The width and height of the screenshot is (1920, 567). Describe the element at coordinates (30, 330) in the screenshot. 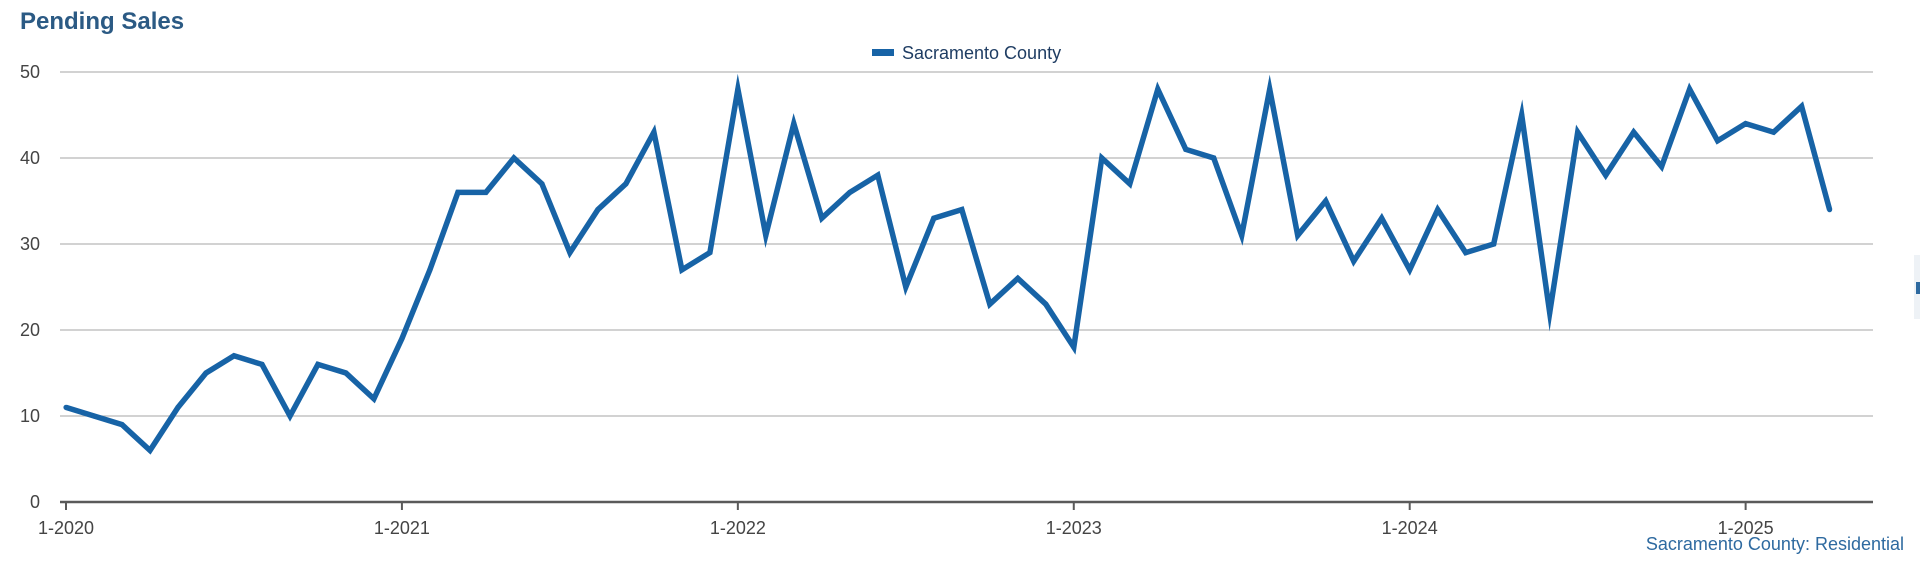

I see `y-tick-label: 20` at that location.